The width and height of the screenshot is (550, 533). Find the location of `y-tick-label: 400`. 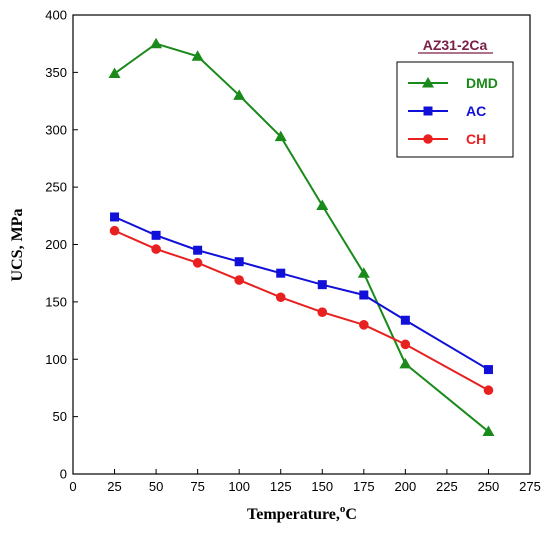

y-tick-label: 400 is located at coordinates (56, 15).